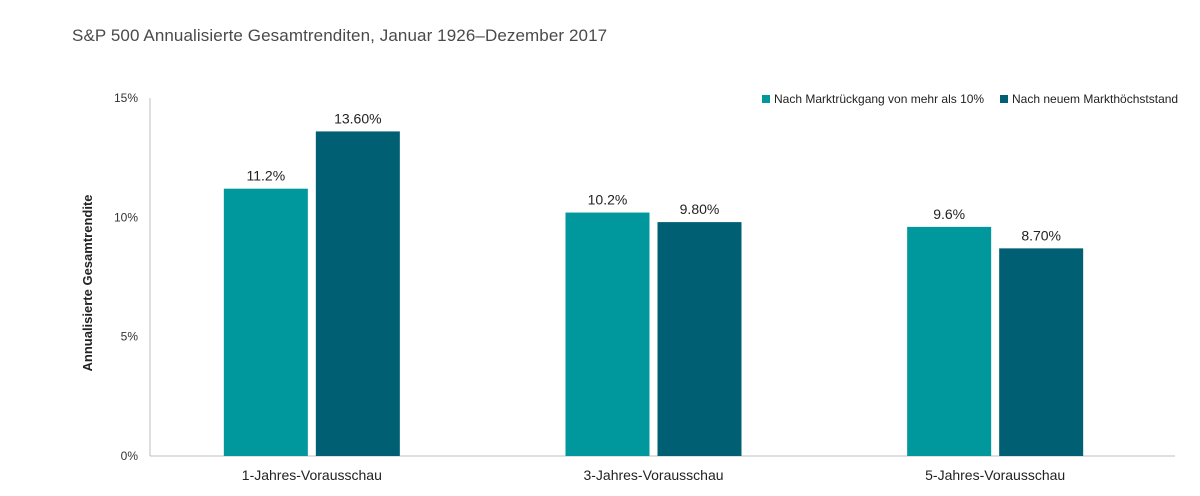 The width and height of the screenshot is (1200, 496). Describe the element at coordinates (265, 176) in the screenshot. I see `data-label: 11.2%` at that location.